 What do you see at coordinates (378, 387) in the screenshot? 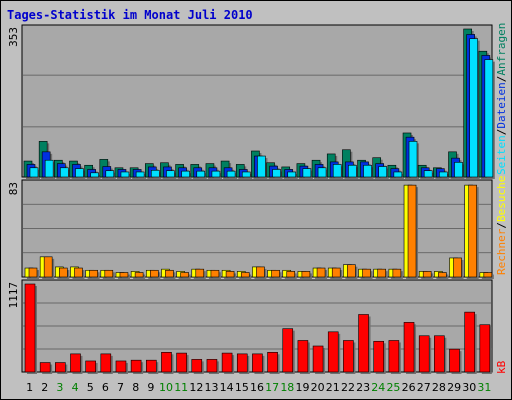
I see `x-tick-label-day-24: 24` at bounding box center [378, 387].